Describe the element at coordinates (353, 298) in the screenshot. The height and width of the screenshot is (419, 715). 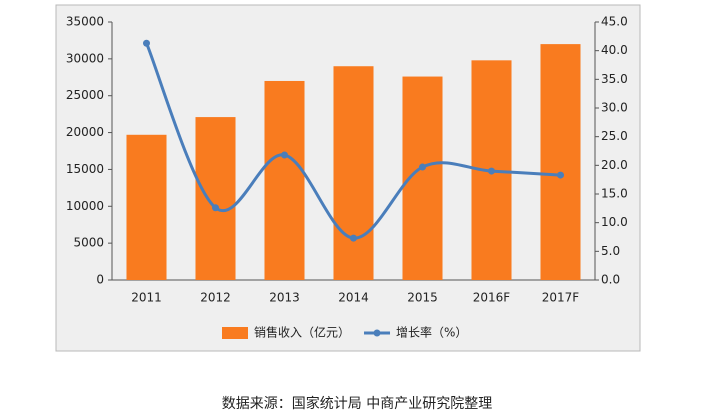
I see `x-tick-label: 2014` at that location.